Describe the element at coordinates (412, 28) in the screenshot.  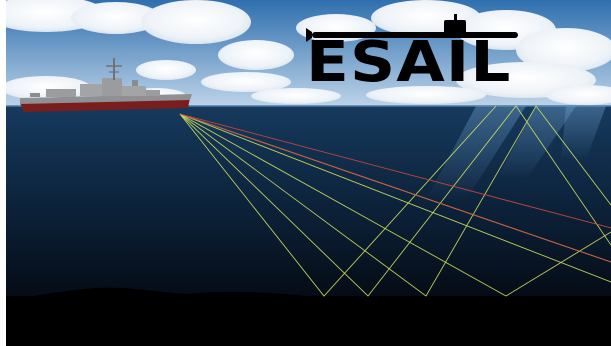
I see `submarine-logo-icon` at that location.